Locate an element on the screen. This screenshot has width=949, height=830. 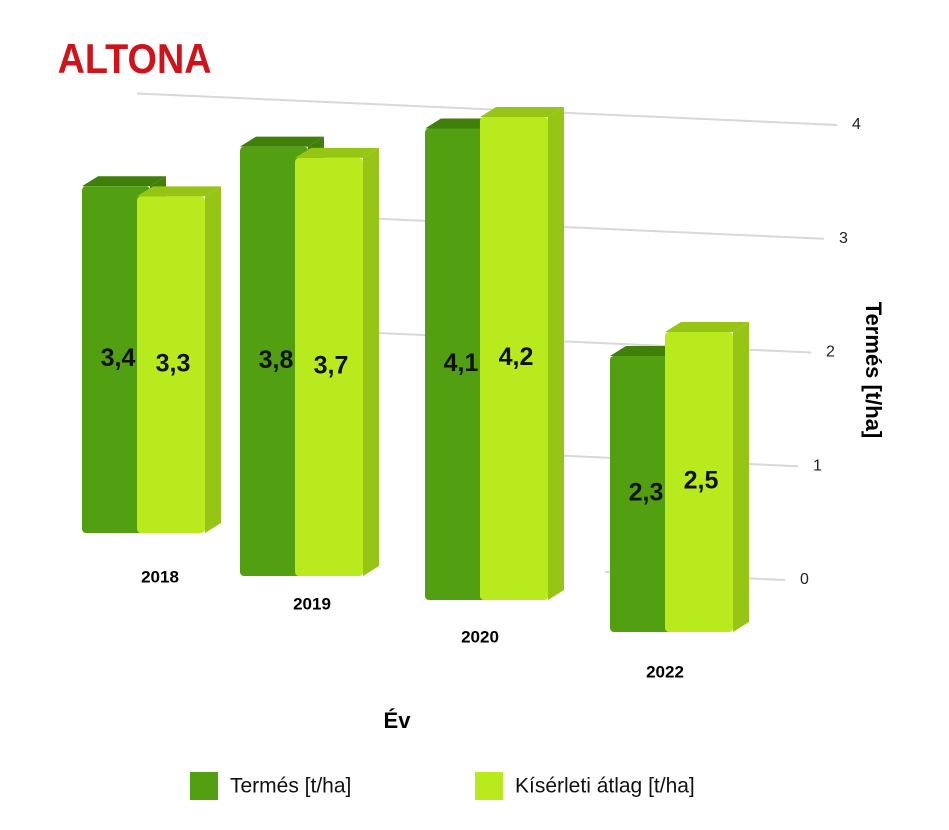
x-tick-label: 2019 is located at coordinates (312, 603).